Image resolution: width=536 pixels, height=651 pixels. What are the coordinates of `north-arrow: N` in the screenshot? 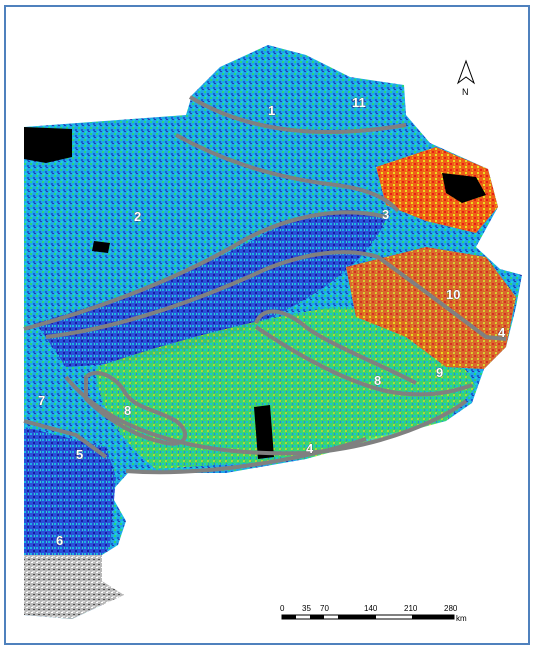 It's located at (466, 78).